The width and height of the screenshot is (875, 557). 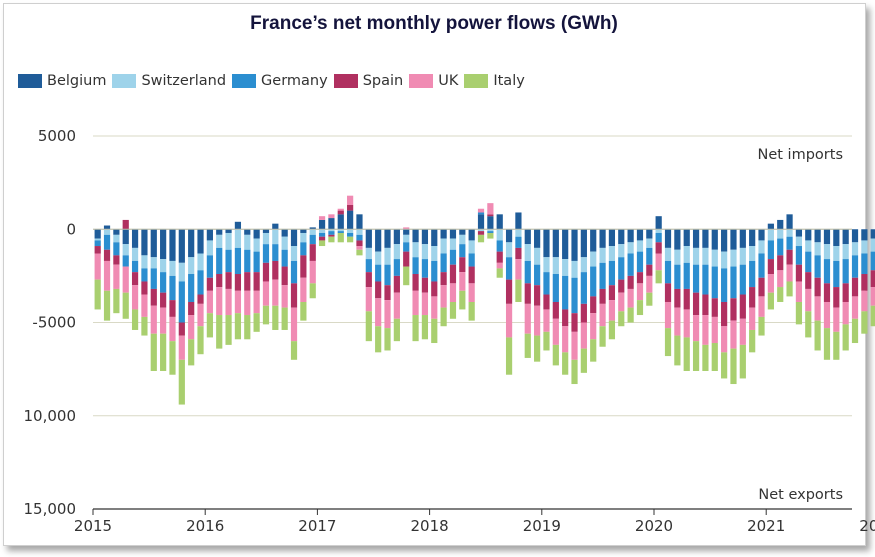 What do you see at coordinates (368, 81) in the screenshot?
I see `legend-item-spain: Spain` at bounding box center [368, 81].